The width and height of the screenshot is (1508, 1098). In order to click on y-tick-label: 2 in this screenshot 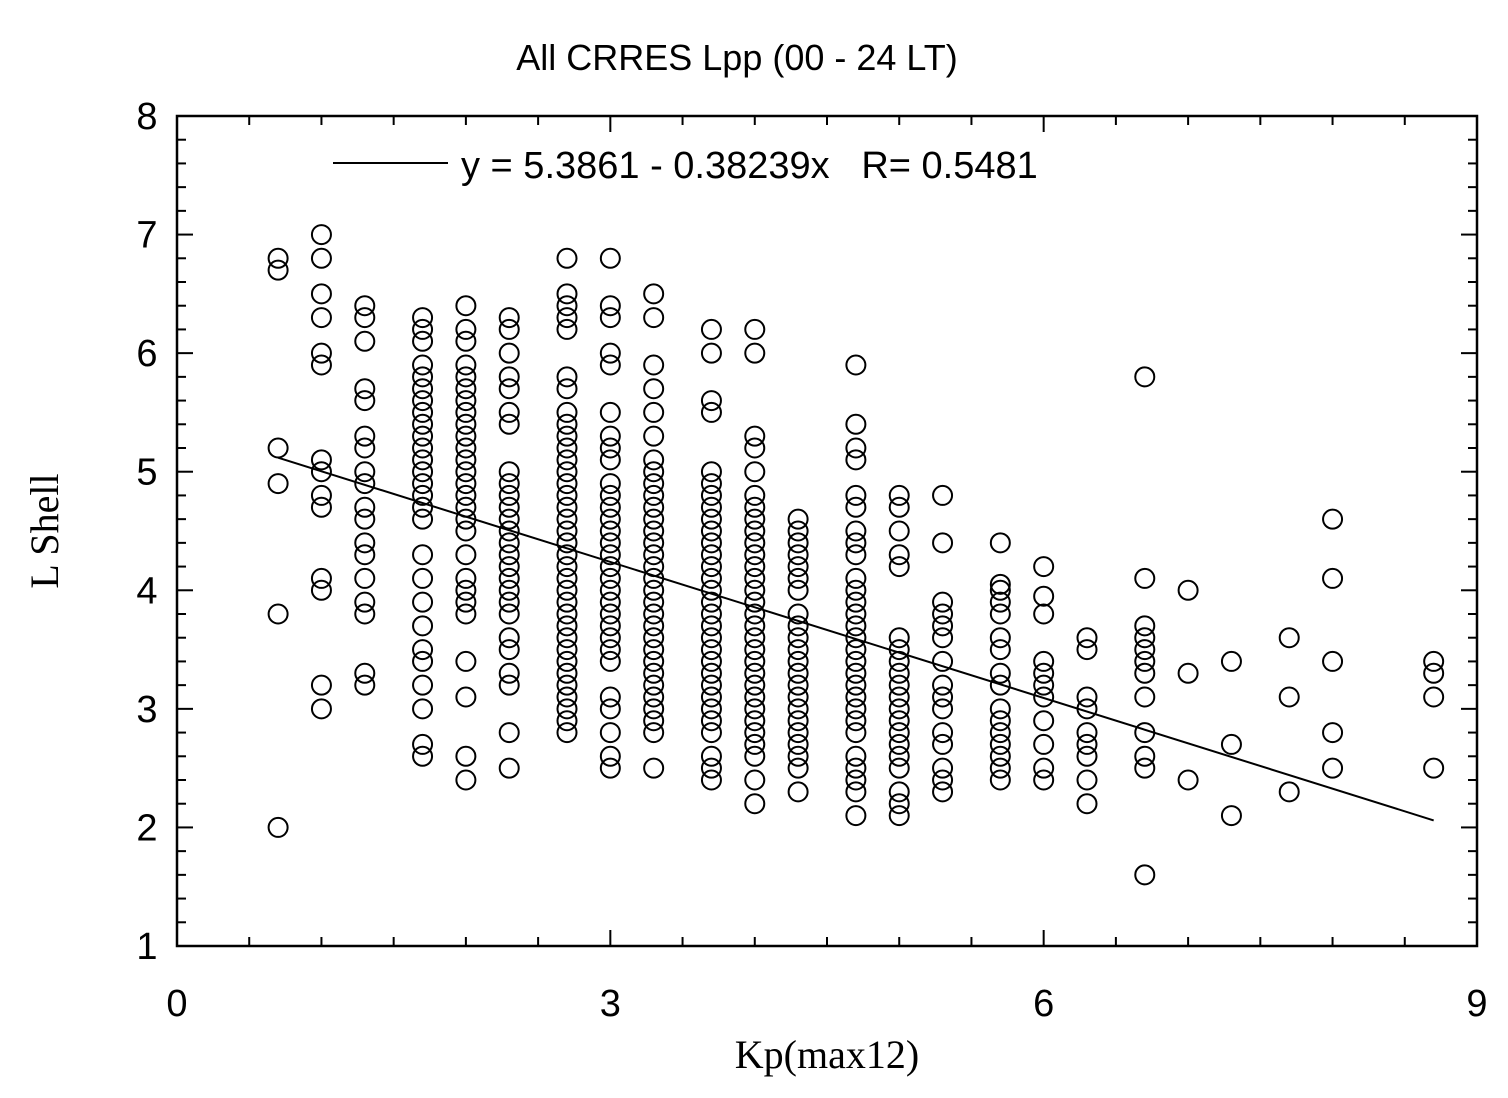, I will do `click(146, 828)`.